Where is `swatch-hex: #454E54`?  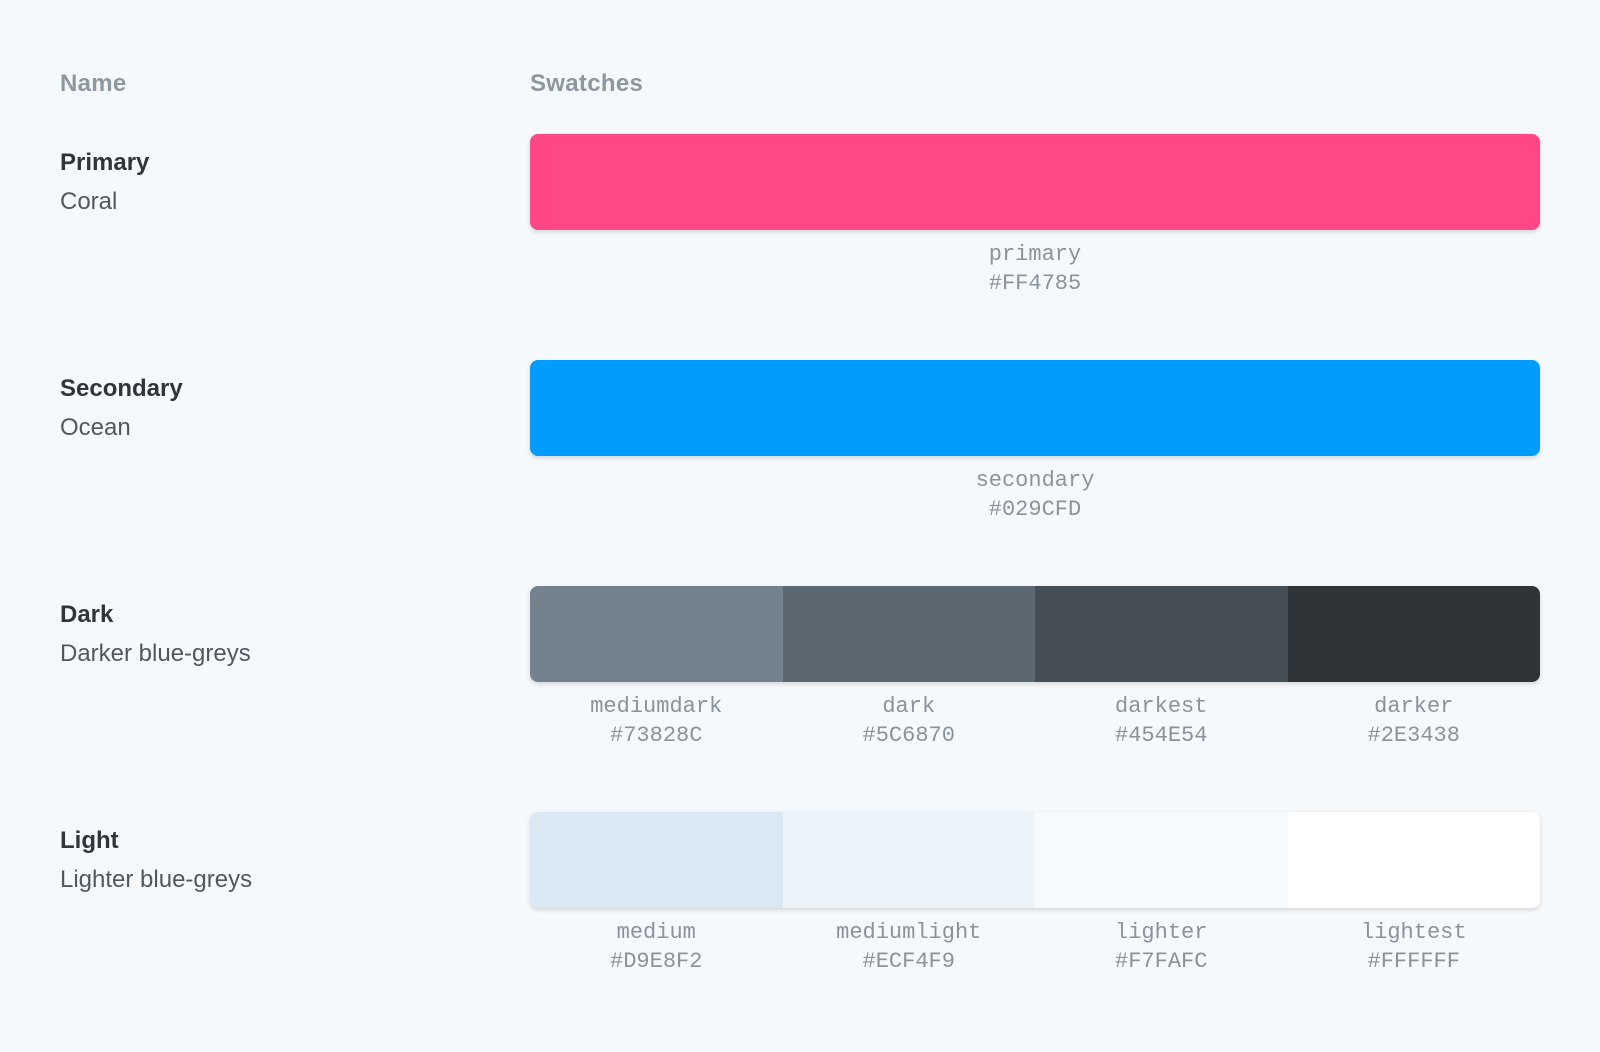
swatch-hex: #454E54 is located at coordinates (1161, 735).